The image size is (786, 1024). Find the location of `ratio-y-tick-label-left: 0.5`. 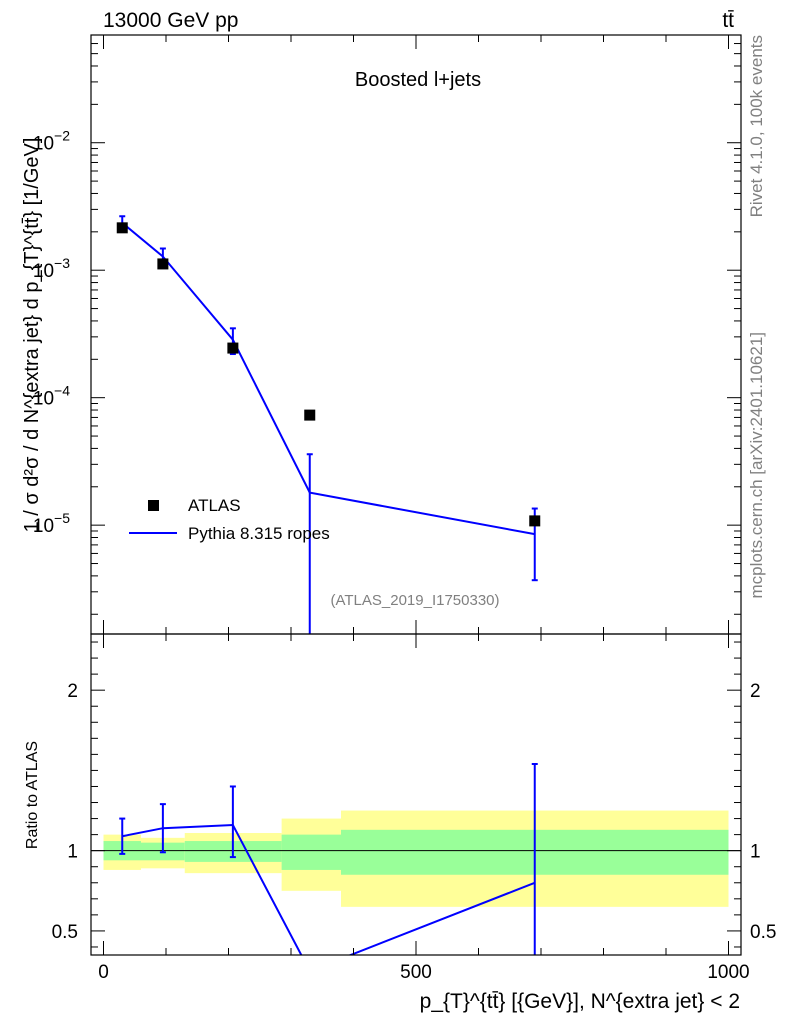

ratio-y-tick-label-left: 0.5 is located at coordinates (65, 932).